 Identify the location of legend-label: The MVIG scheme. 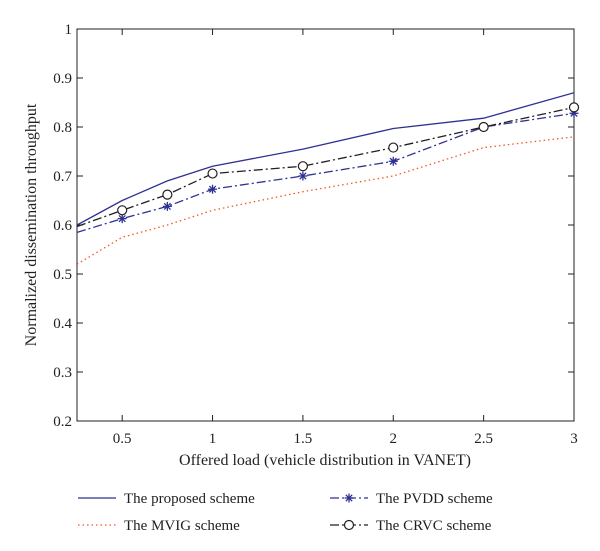
(182, 526).